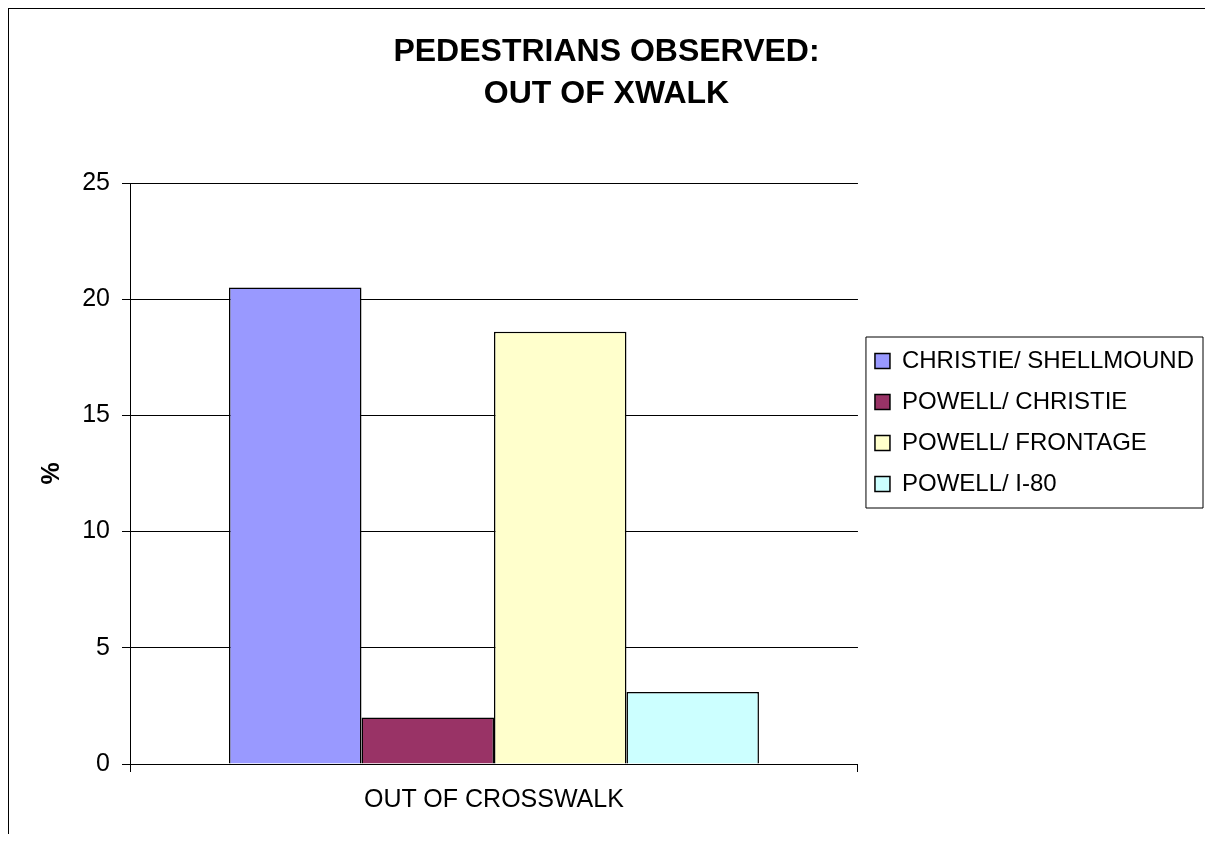 This screenshot has height=841, width=1212. I want to click on y-tick-label: 5, so click(103, 645).